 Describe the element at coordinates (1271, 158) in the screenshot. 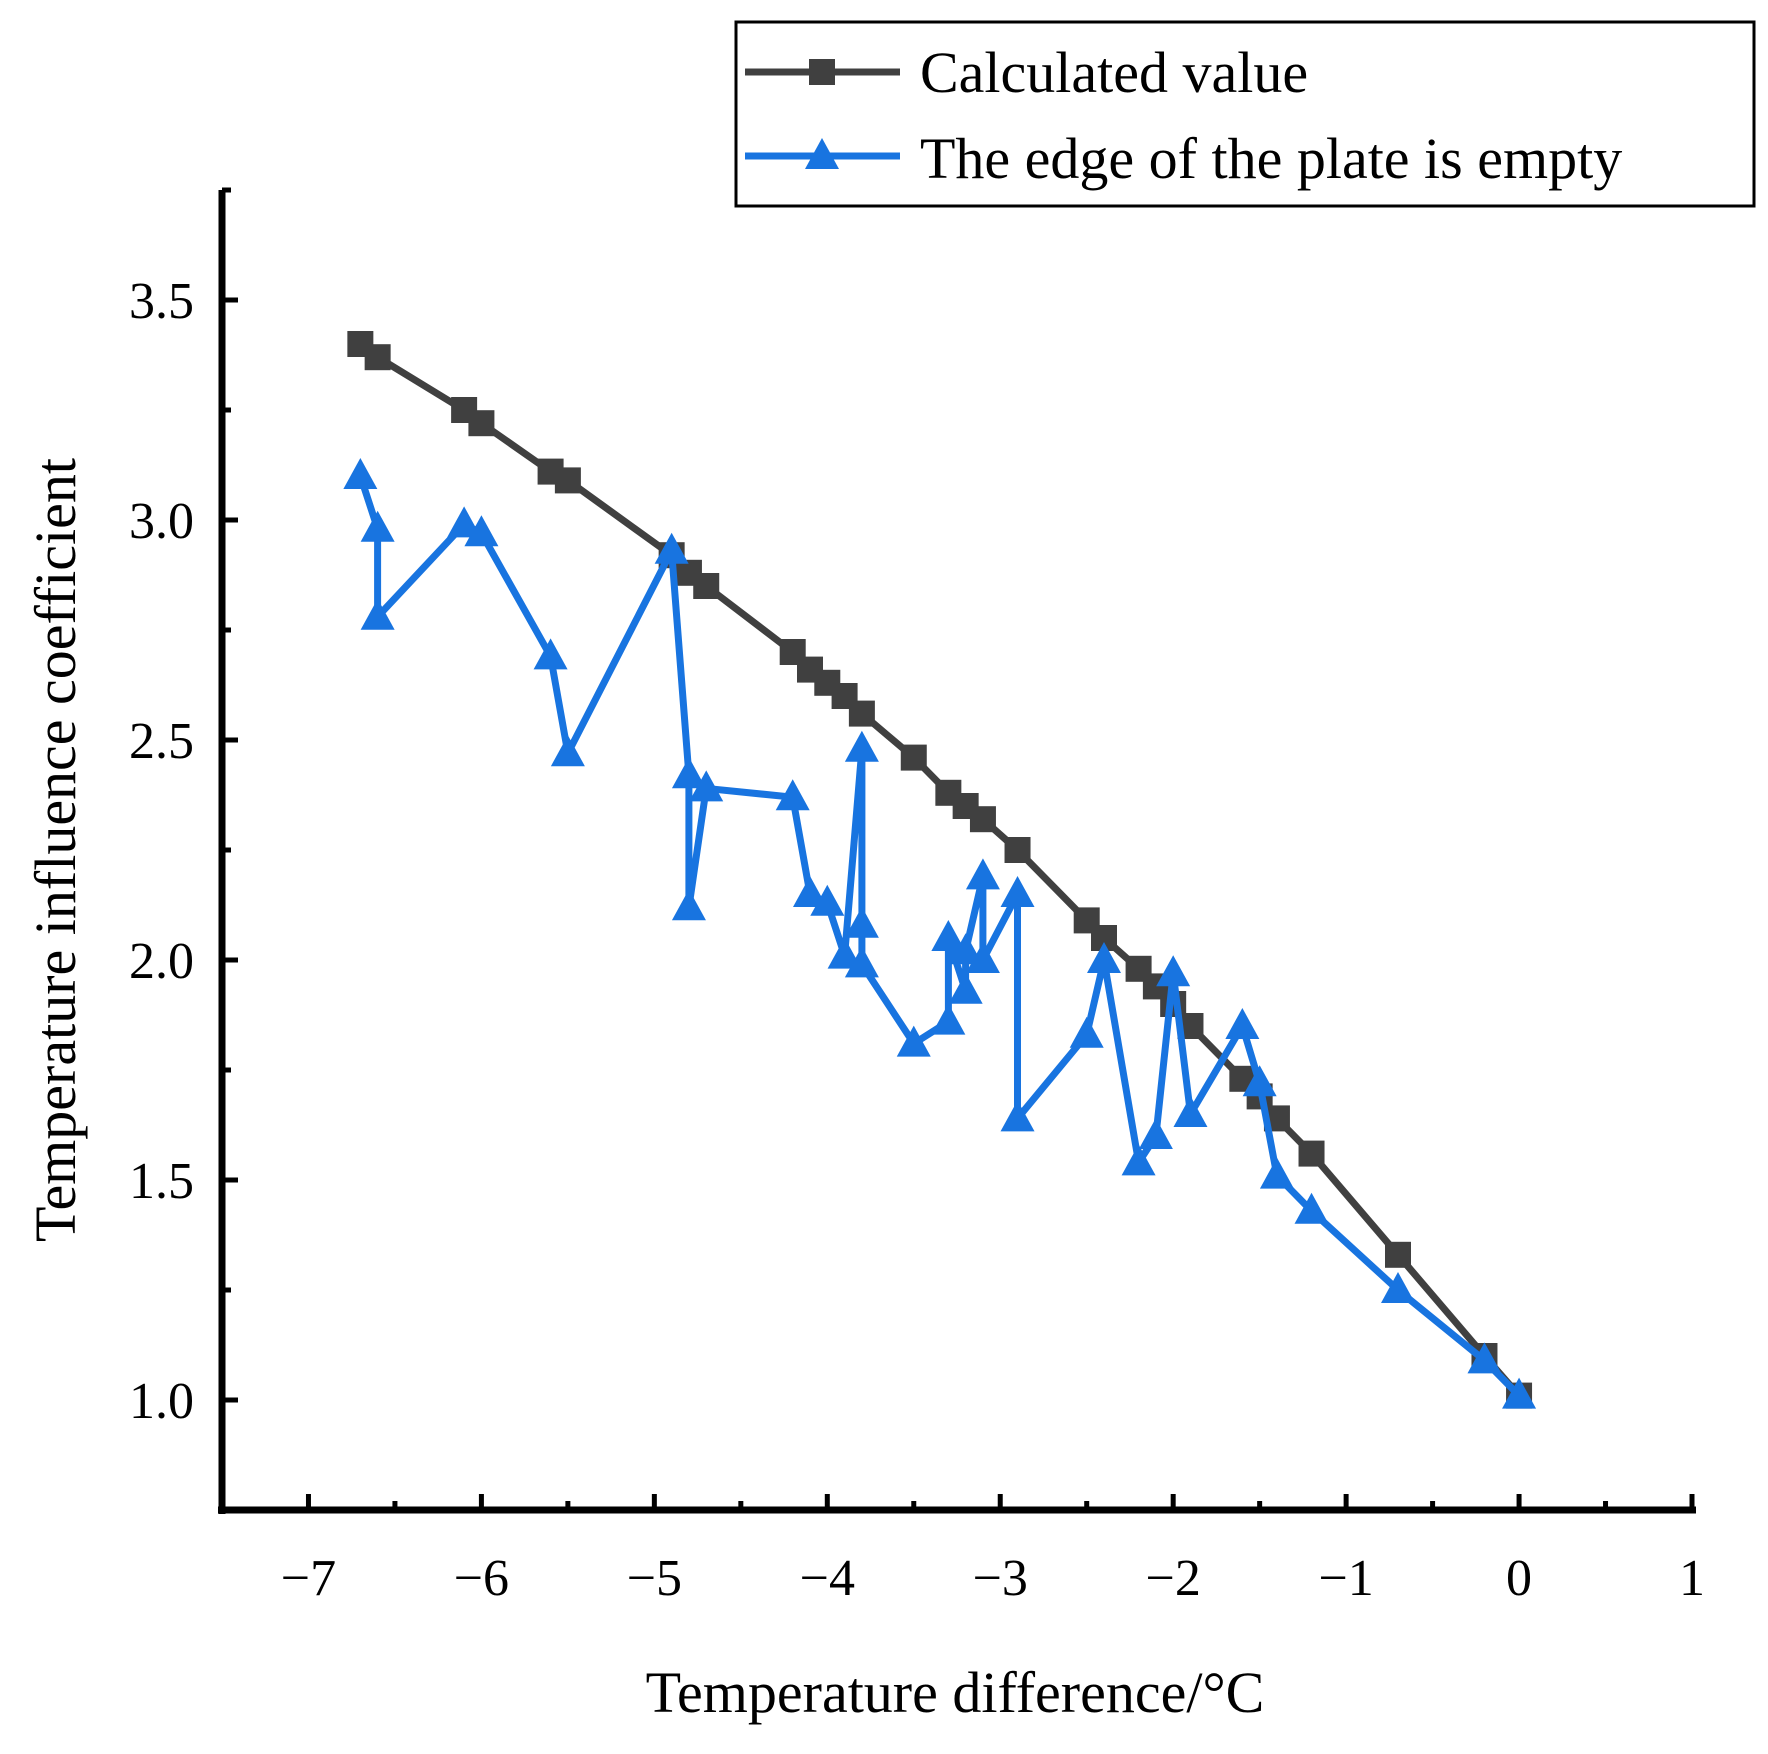

I see `legend-label-plate-edge: The edge of the plate is empty` at that location.